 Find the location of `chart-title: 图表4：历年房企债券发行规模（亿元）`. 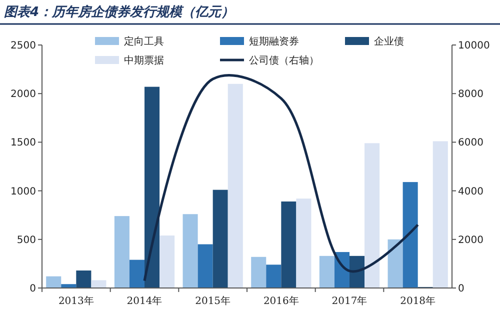

chart-title: 图表4：历年房企债券发行规模（亿元） is located at coordinates (119, 12).